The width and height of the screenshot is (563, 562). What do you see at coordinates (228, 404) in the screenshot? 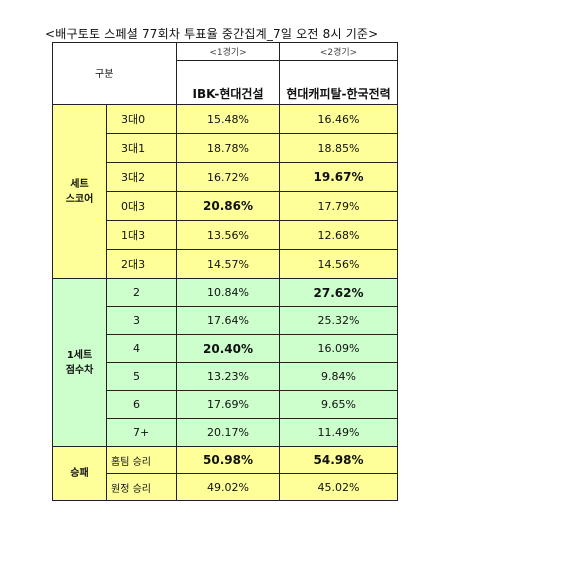
I see `match1-value: 17.69%` at bounding box center [228, 404].